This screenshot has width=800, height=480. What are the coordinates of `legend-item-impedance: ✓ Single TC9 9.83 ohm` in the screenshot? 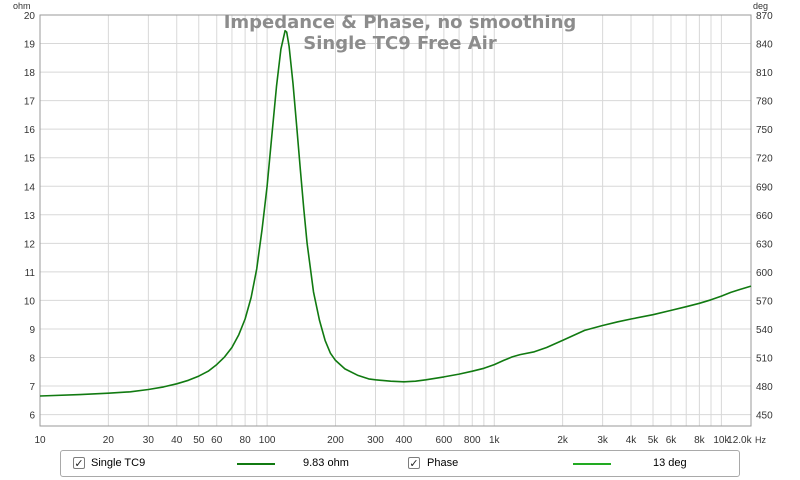 It's located at (231, 463).